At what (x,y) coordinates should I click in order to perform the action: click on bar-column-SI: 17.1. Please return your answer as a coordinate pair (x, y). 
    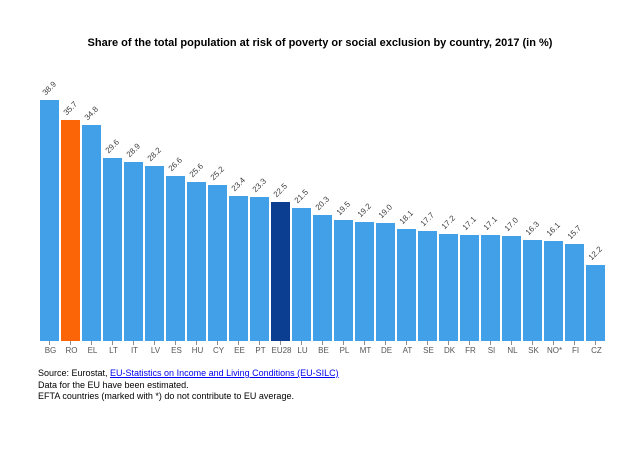
    Looking at the image, I should click on (491, 278).